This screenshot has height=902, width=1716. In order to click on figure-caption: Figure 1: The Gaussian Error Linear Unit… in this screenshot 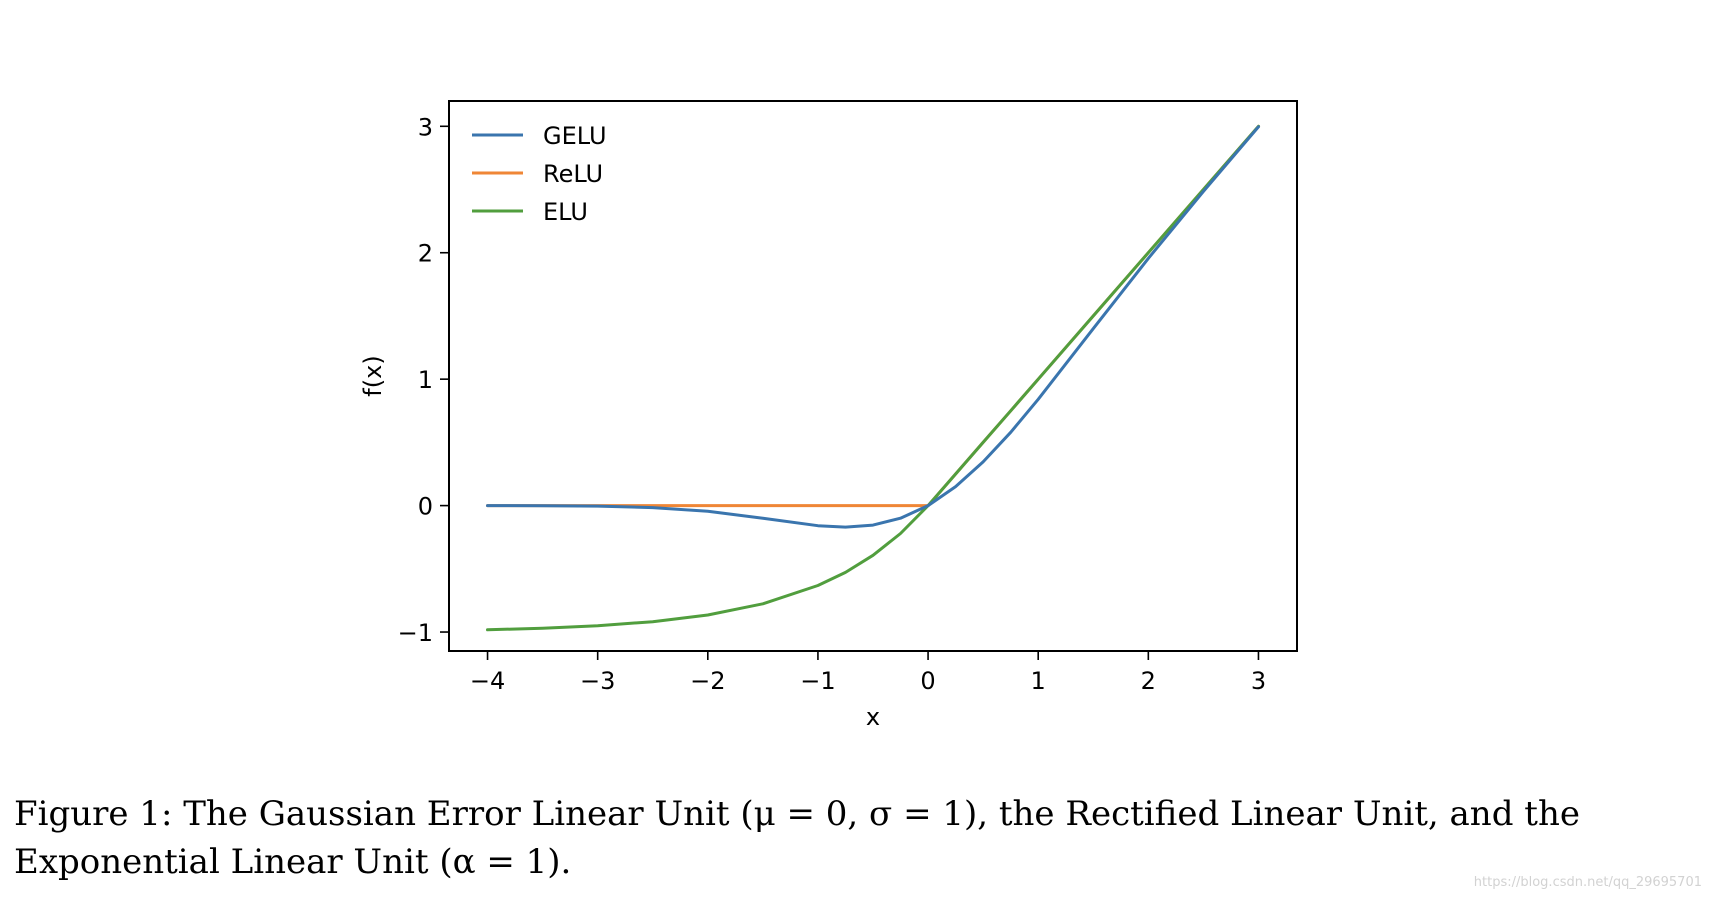, I will do `click(859, 838)`.